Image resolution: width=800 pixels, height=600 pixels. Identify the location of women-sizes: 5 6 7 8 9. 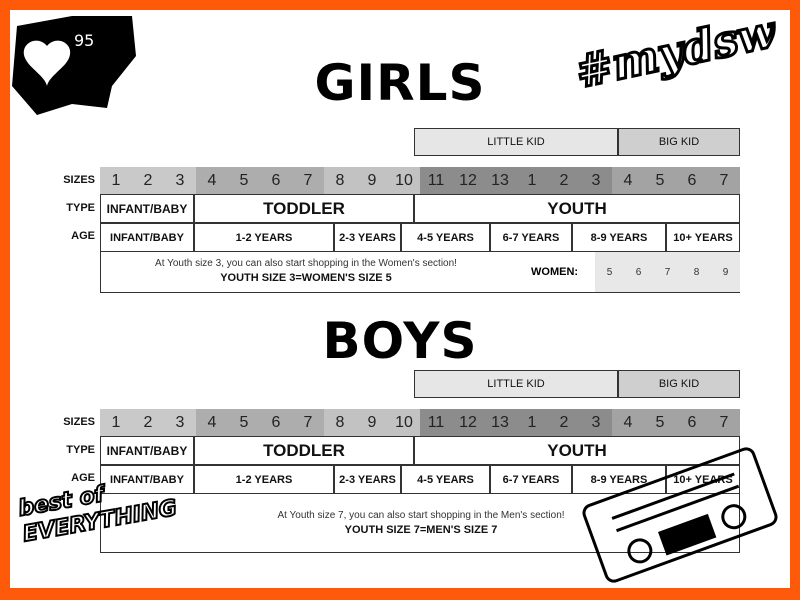
(667, 272).